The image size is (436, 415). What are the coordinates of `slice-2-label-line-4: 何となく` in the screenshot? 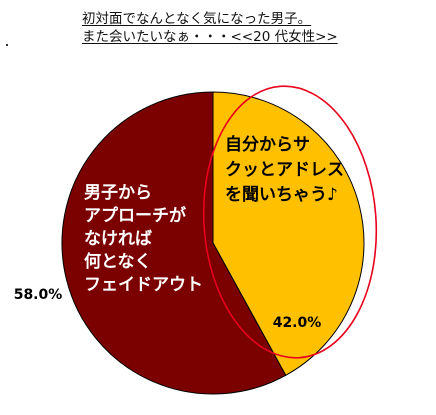 It's located at (118, 261).